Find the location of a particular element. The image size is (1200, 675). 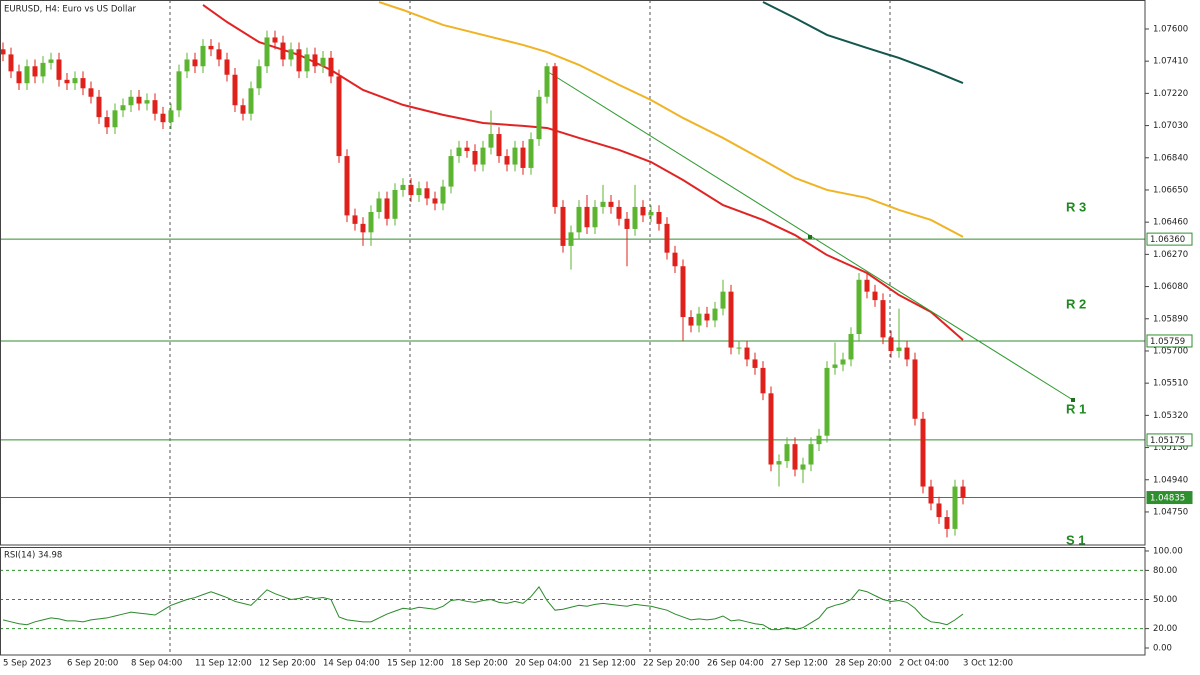

x-tick-label: 28 Sep 20:00 is located at coordinates (863, 664).